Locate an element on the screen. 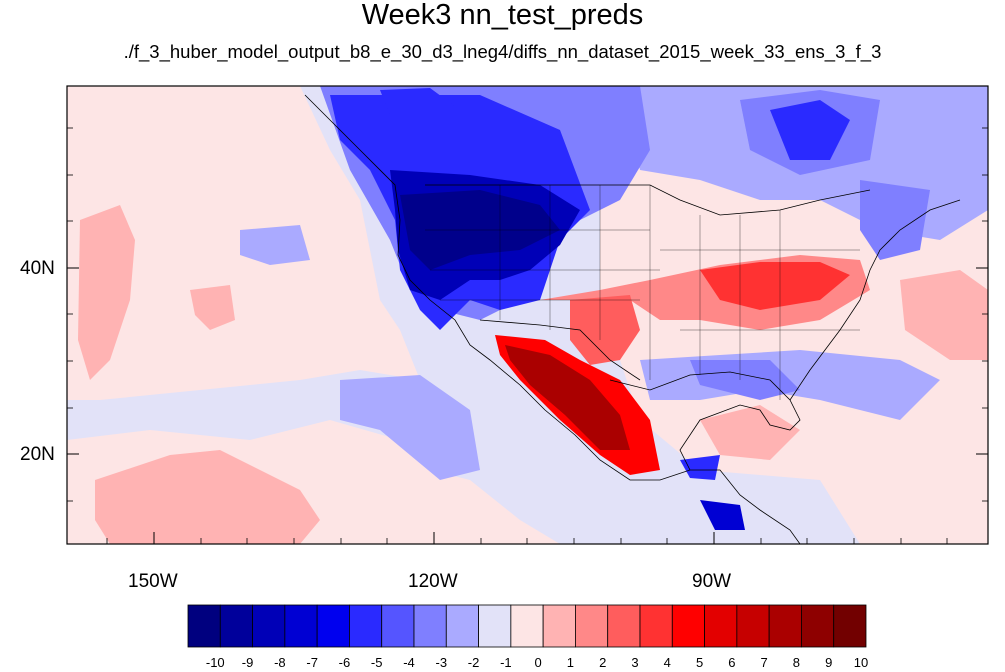 The image size is (1005, 672). colorbar-tick-label: -7 is located at coordinates (312, 662).